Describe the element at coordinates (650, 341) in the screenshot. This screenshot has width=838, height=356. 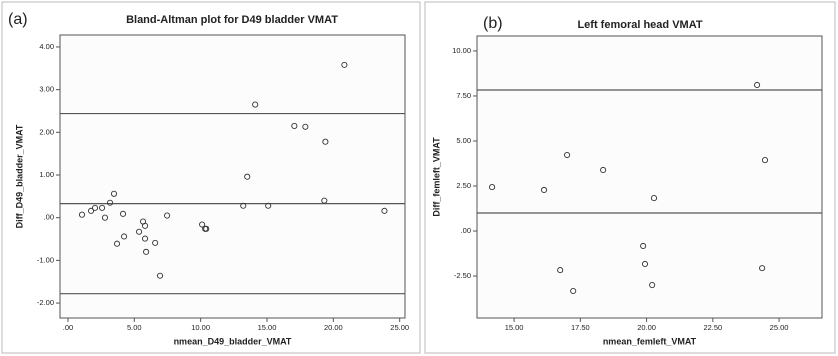
I see `x-axis-label: nmean_femleft_VMAT` at that location.